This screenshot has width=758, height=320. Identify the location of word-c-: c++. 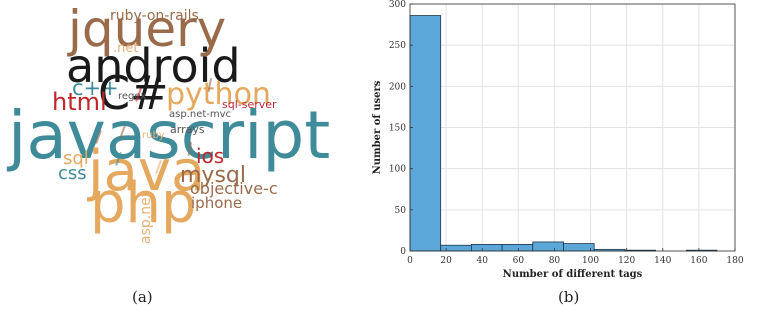
(95, 88).